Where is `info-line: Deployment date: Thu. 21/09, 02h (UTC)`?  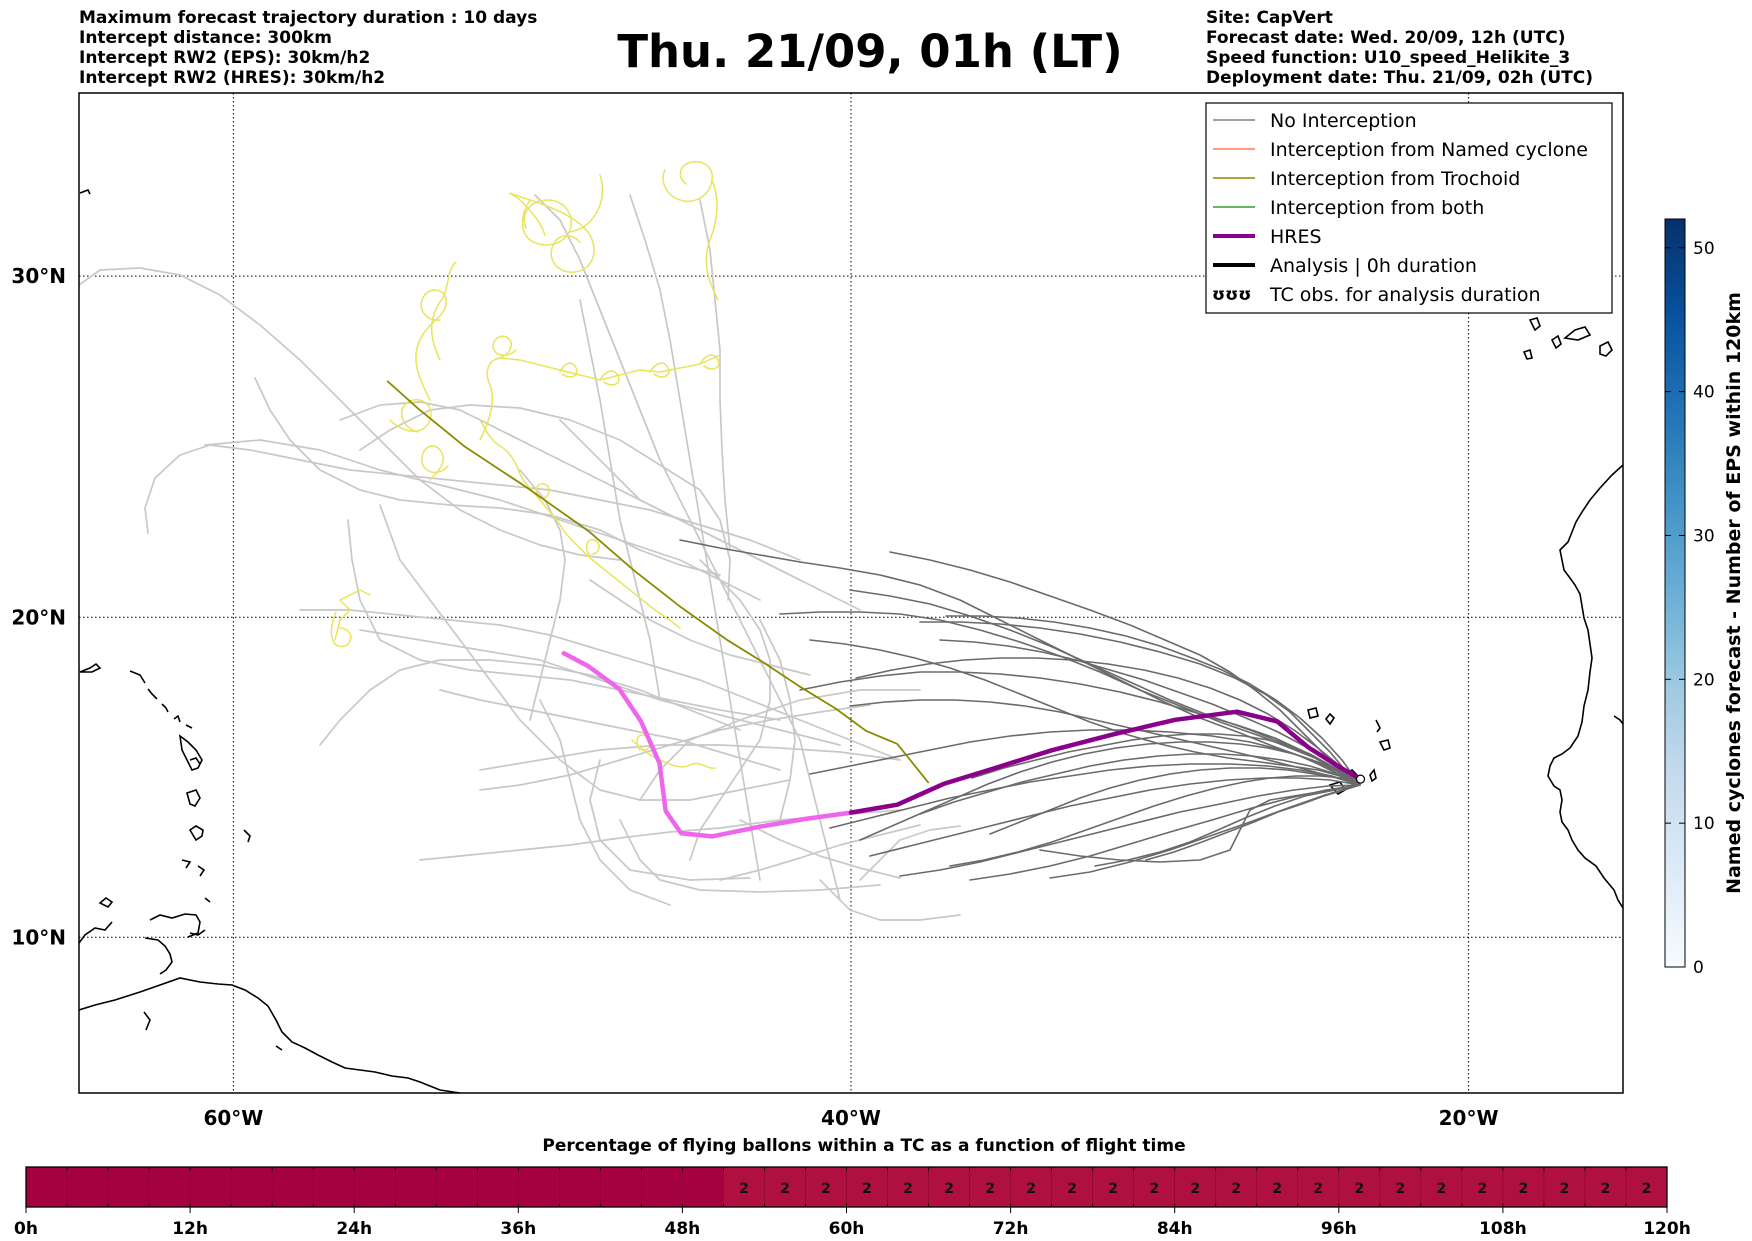 info-line: Deployment date: Thu. 21/09, 02h (UTC) is located at coordinates (1399, 78).